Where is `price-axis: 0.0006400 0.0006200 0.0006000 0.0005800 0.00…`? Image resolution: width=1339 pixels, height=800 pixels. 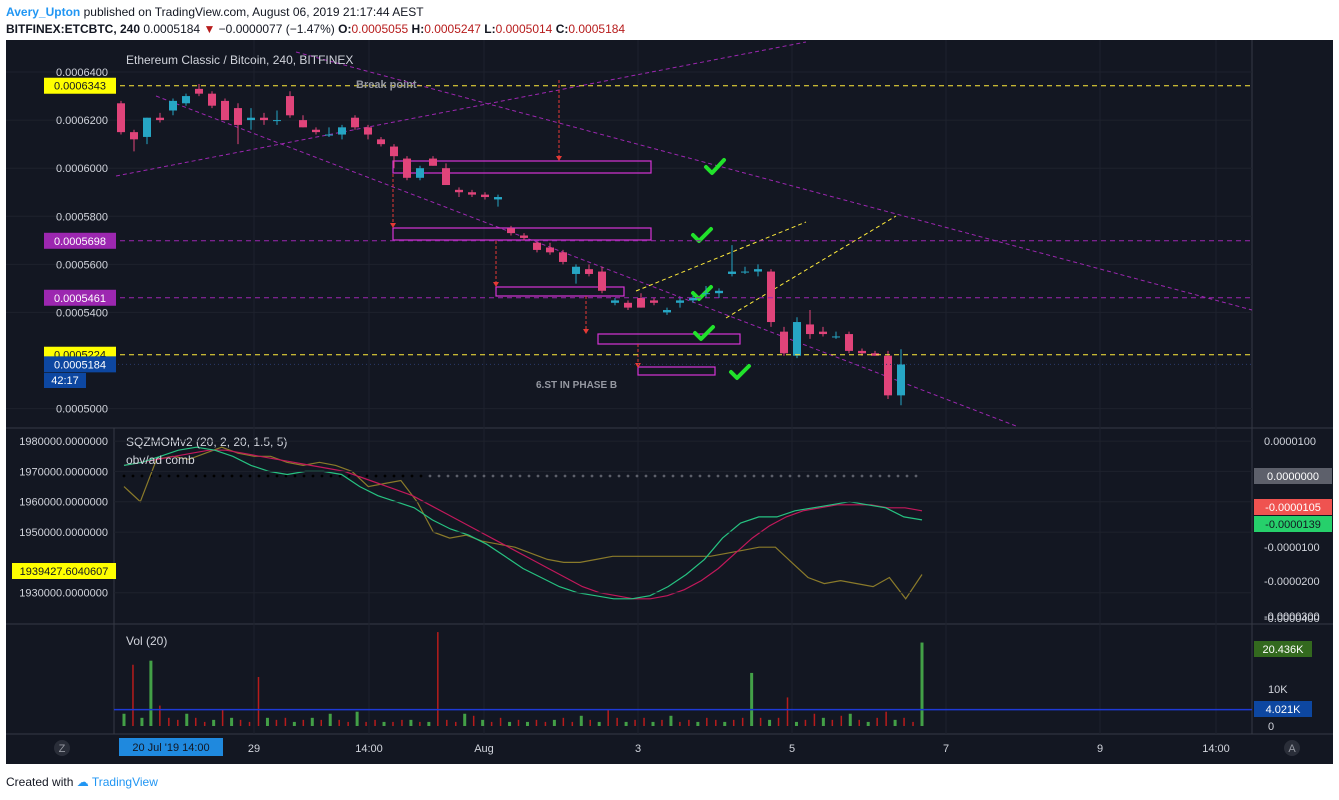
price-axis: 0.0006400 0.0006200 0.0006000 0.0005800 0.00… is located at coordinates (82, 241).